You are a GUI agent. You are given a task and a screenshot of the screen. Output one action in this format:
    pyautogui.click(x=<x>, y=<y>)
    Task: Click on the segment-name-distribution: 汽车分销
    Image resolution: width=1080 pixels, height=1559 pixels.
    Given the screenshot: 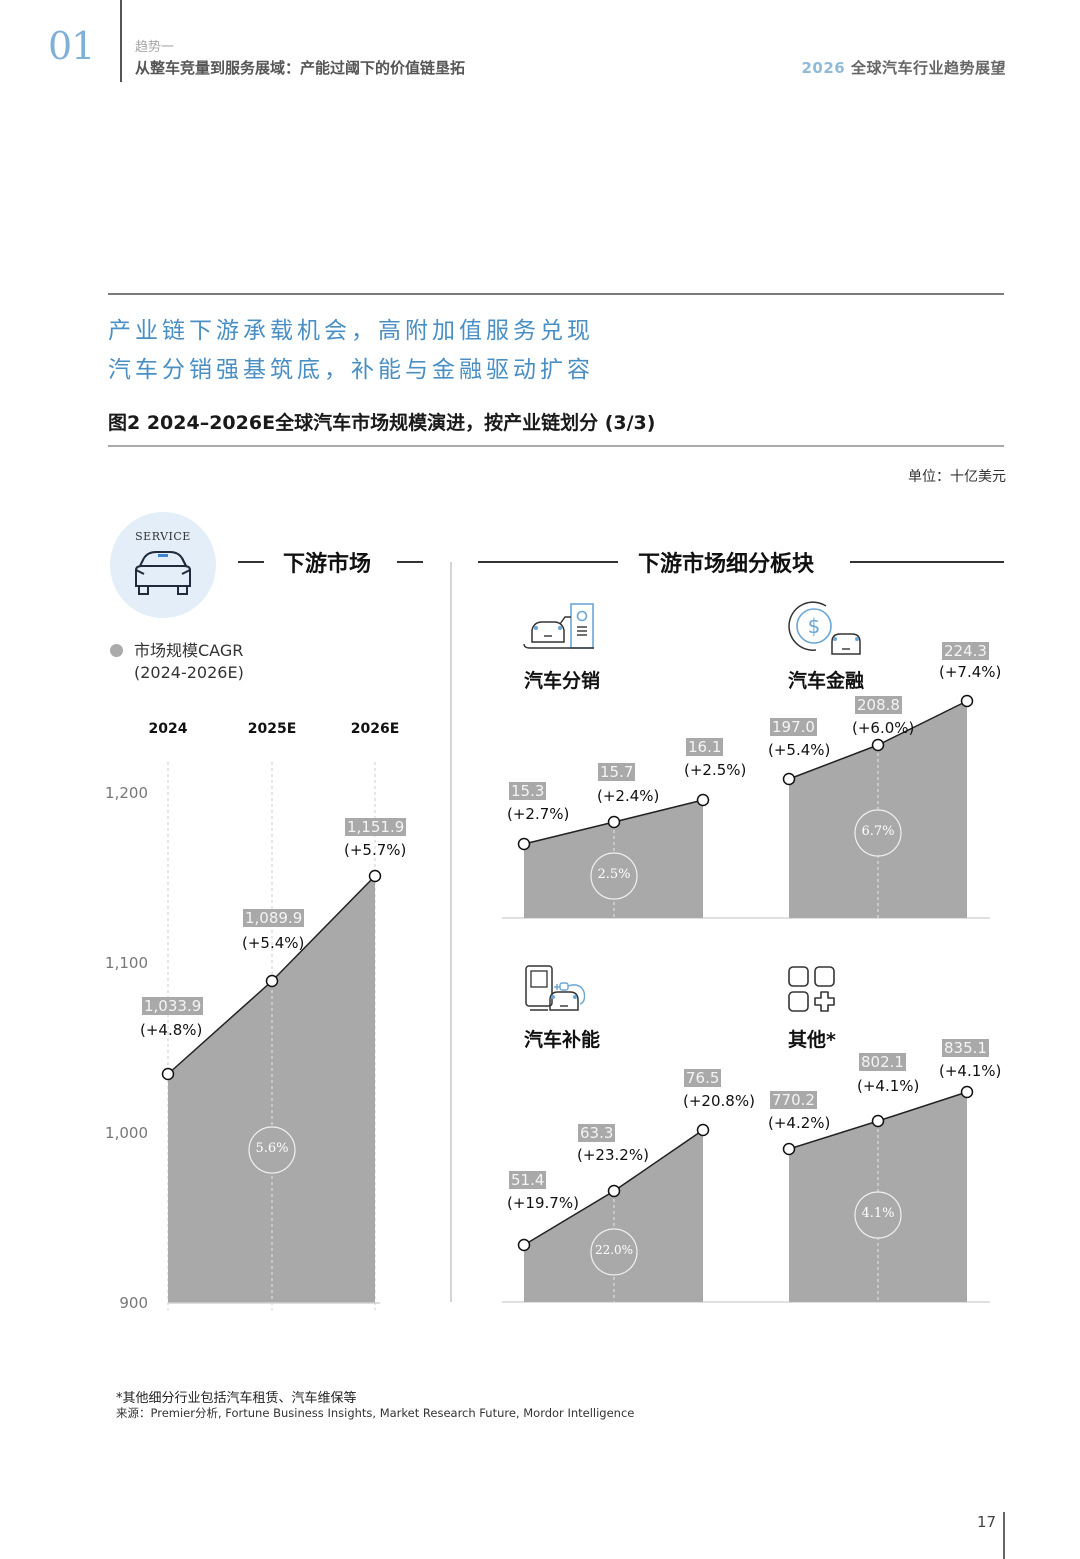 What is the action you would take?
    pyautogui.click(x=562, y=681)
    